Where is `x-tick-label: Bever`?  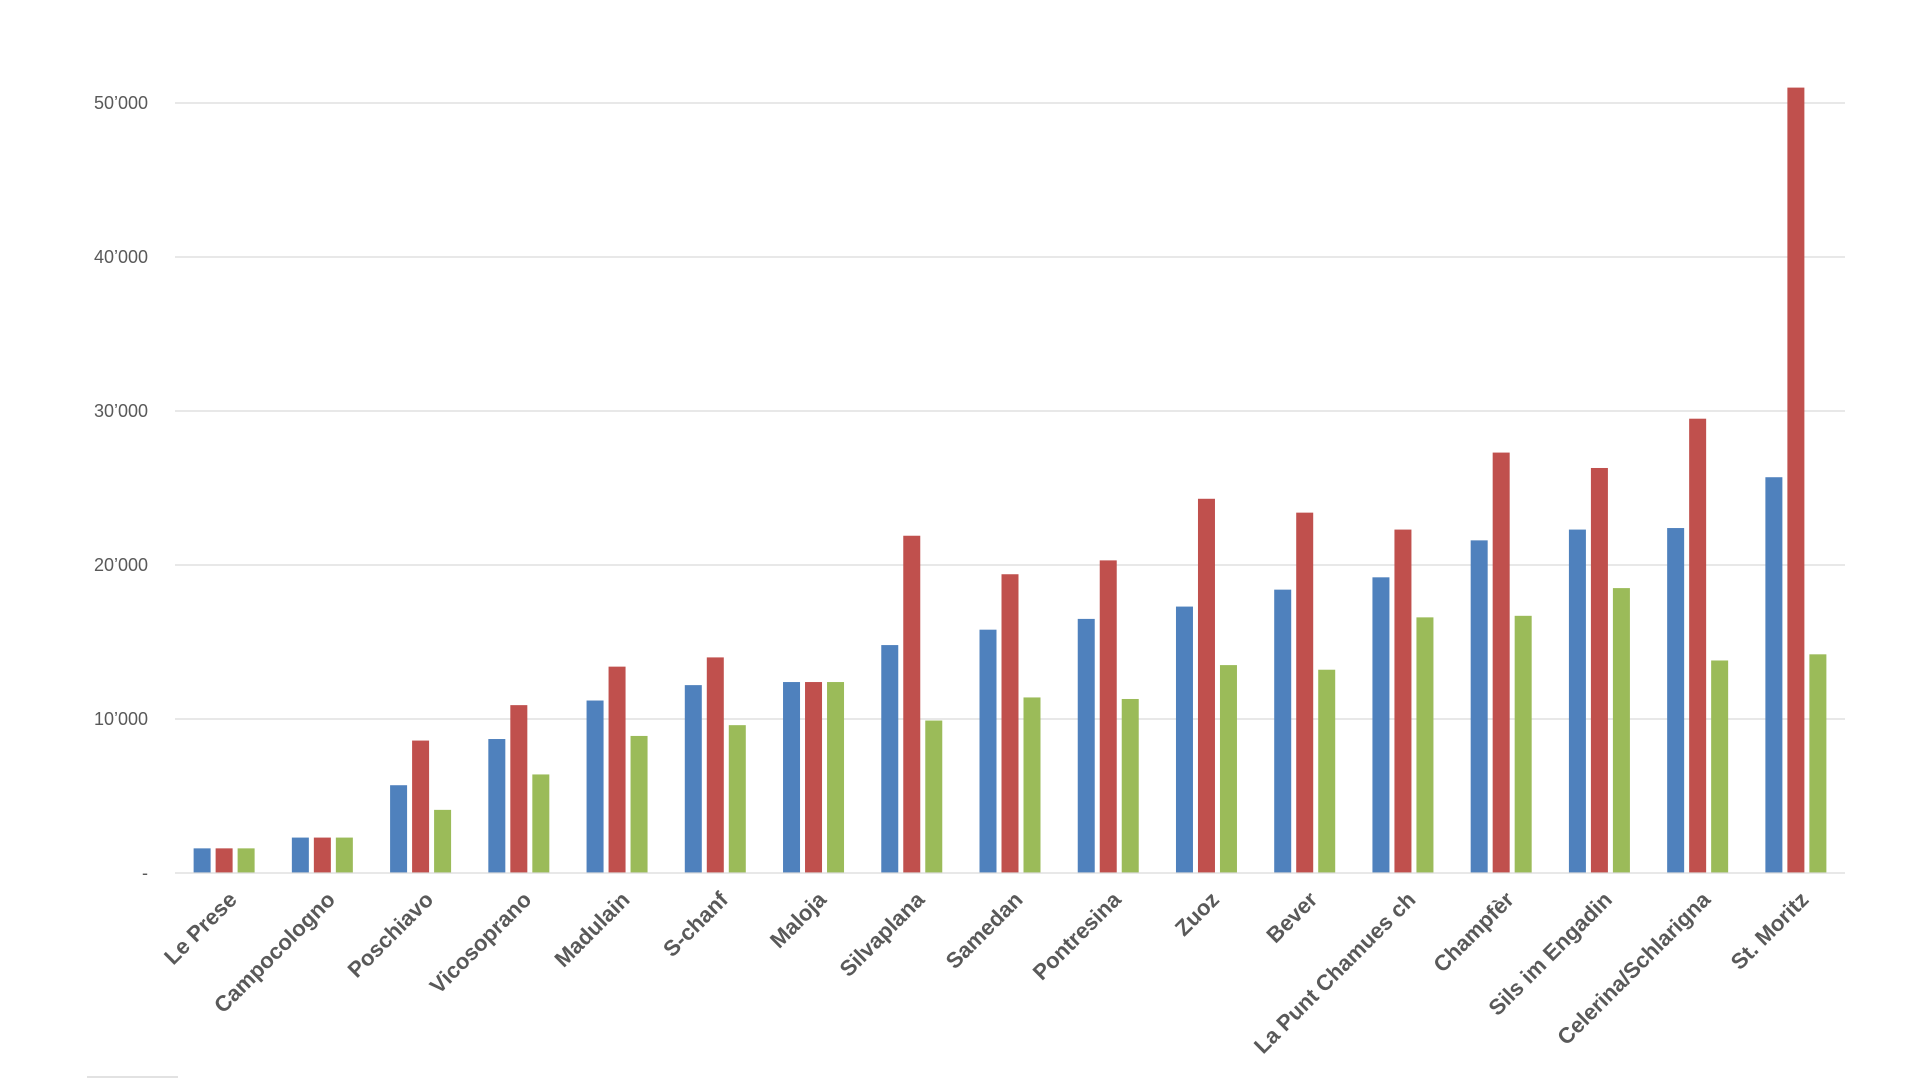
x-tick-label: Bever is located at coordinates (1291, 917).